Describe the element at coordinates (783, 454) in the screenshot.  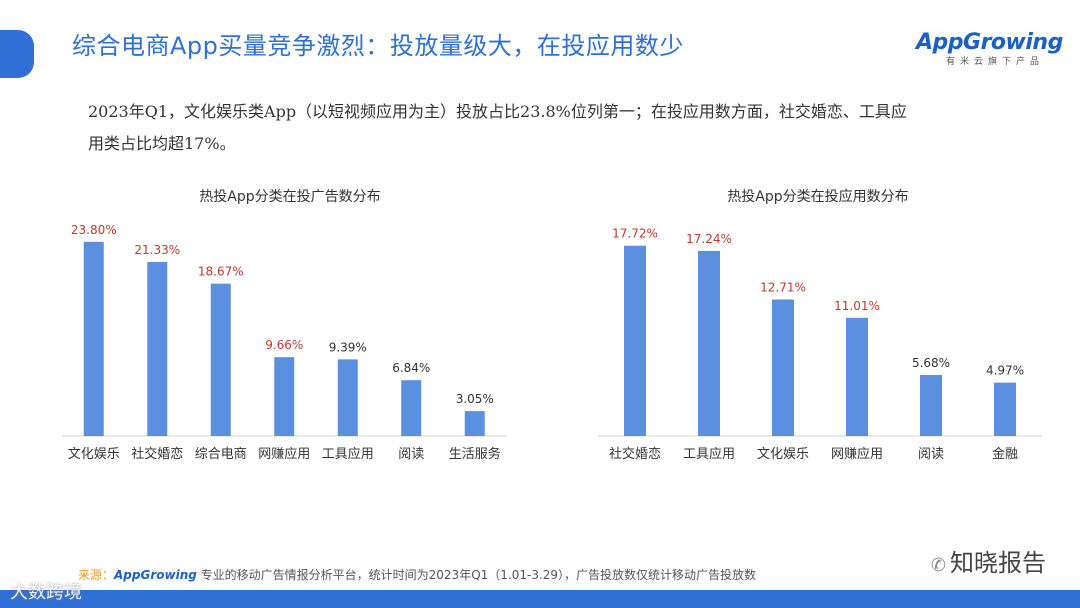
I see `category-label-3: 文化娱乐` at that location.